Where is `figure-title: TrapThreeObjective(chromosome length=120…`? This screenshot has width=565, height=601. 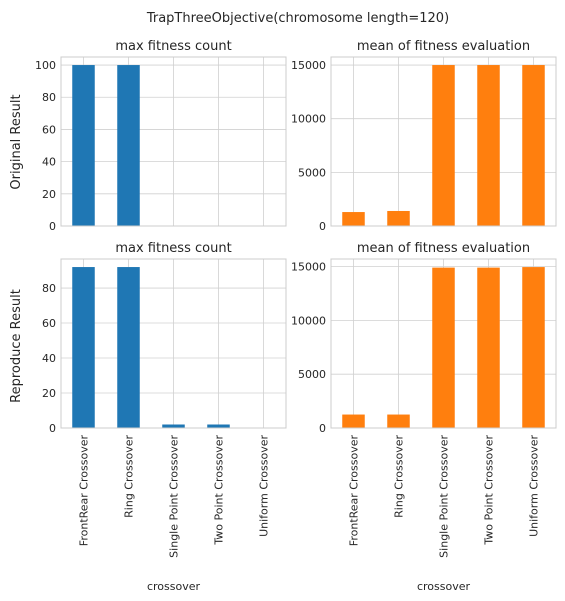
figure-title: TrapThreeObjective(chromosome length=120… is located at coordinates (297, 18).